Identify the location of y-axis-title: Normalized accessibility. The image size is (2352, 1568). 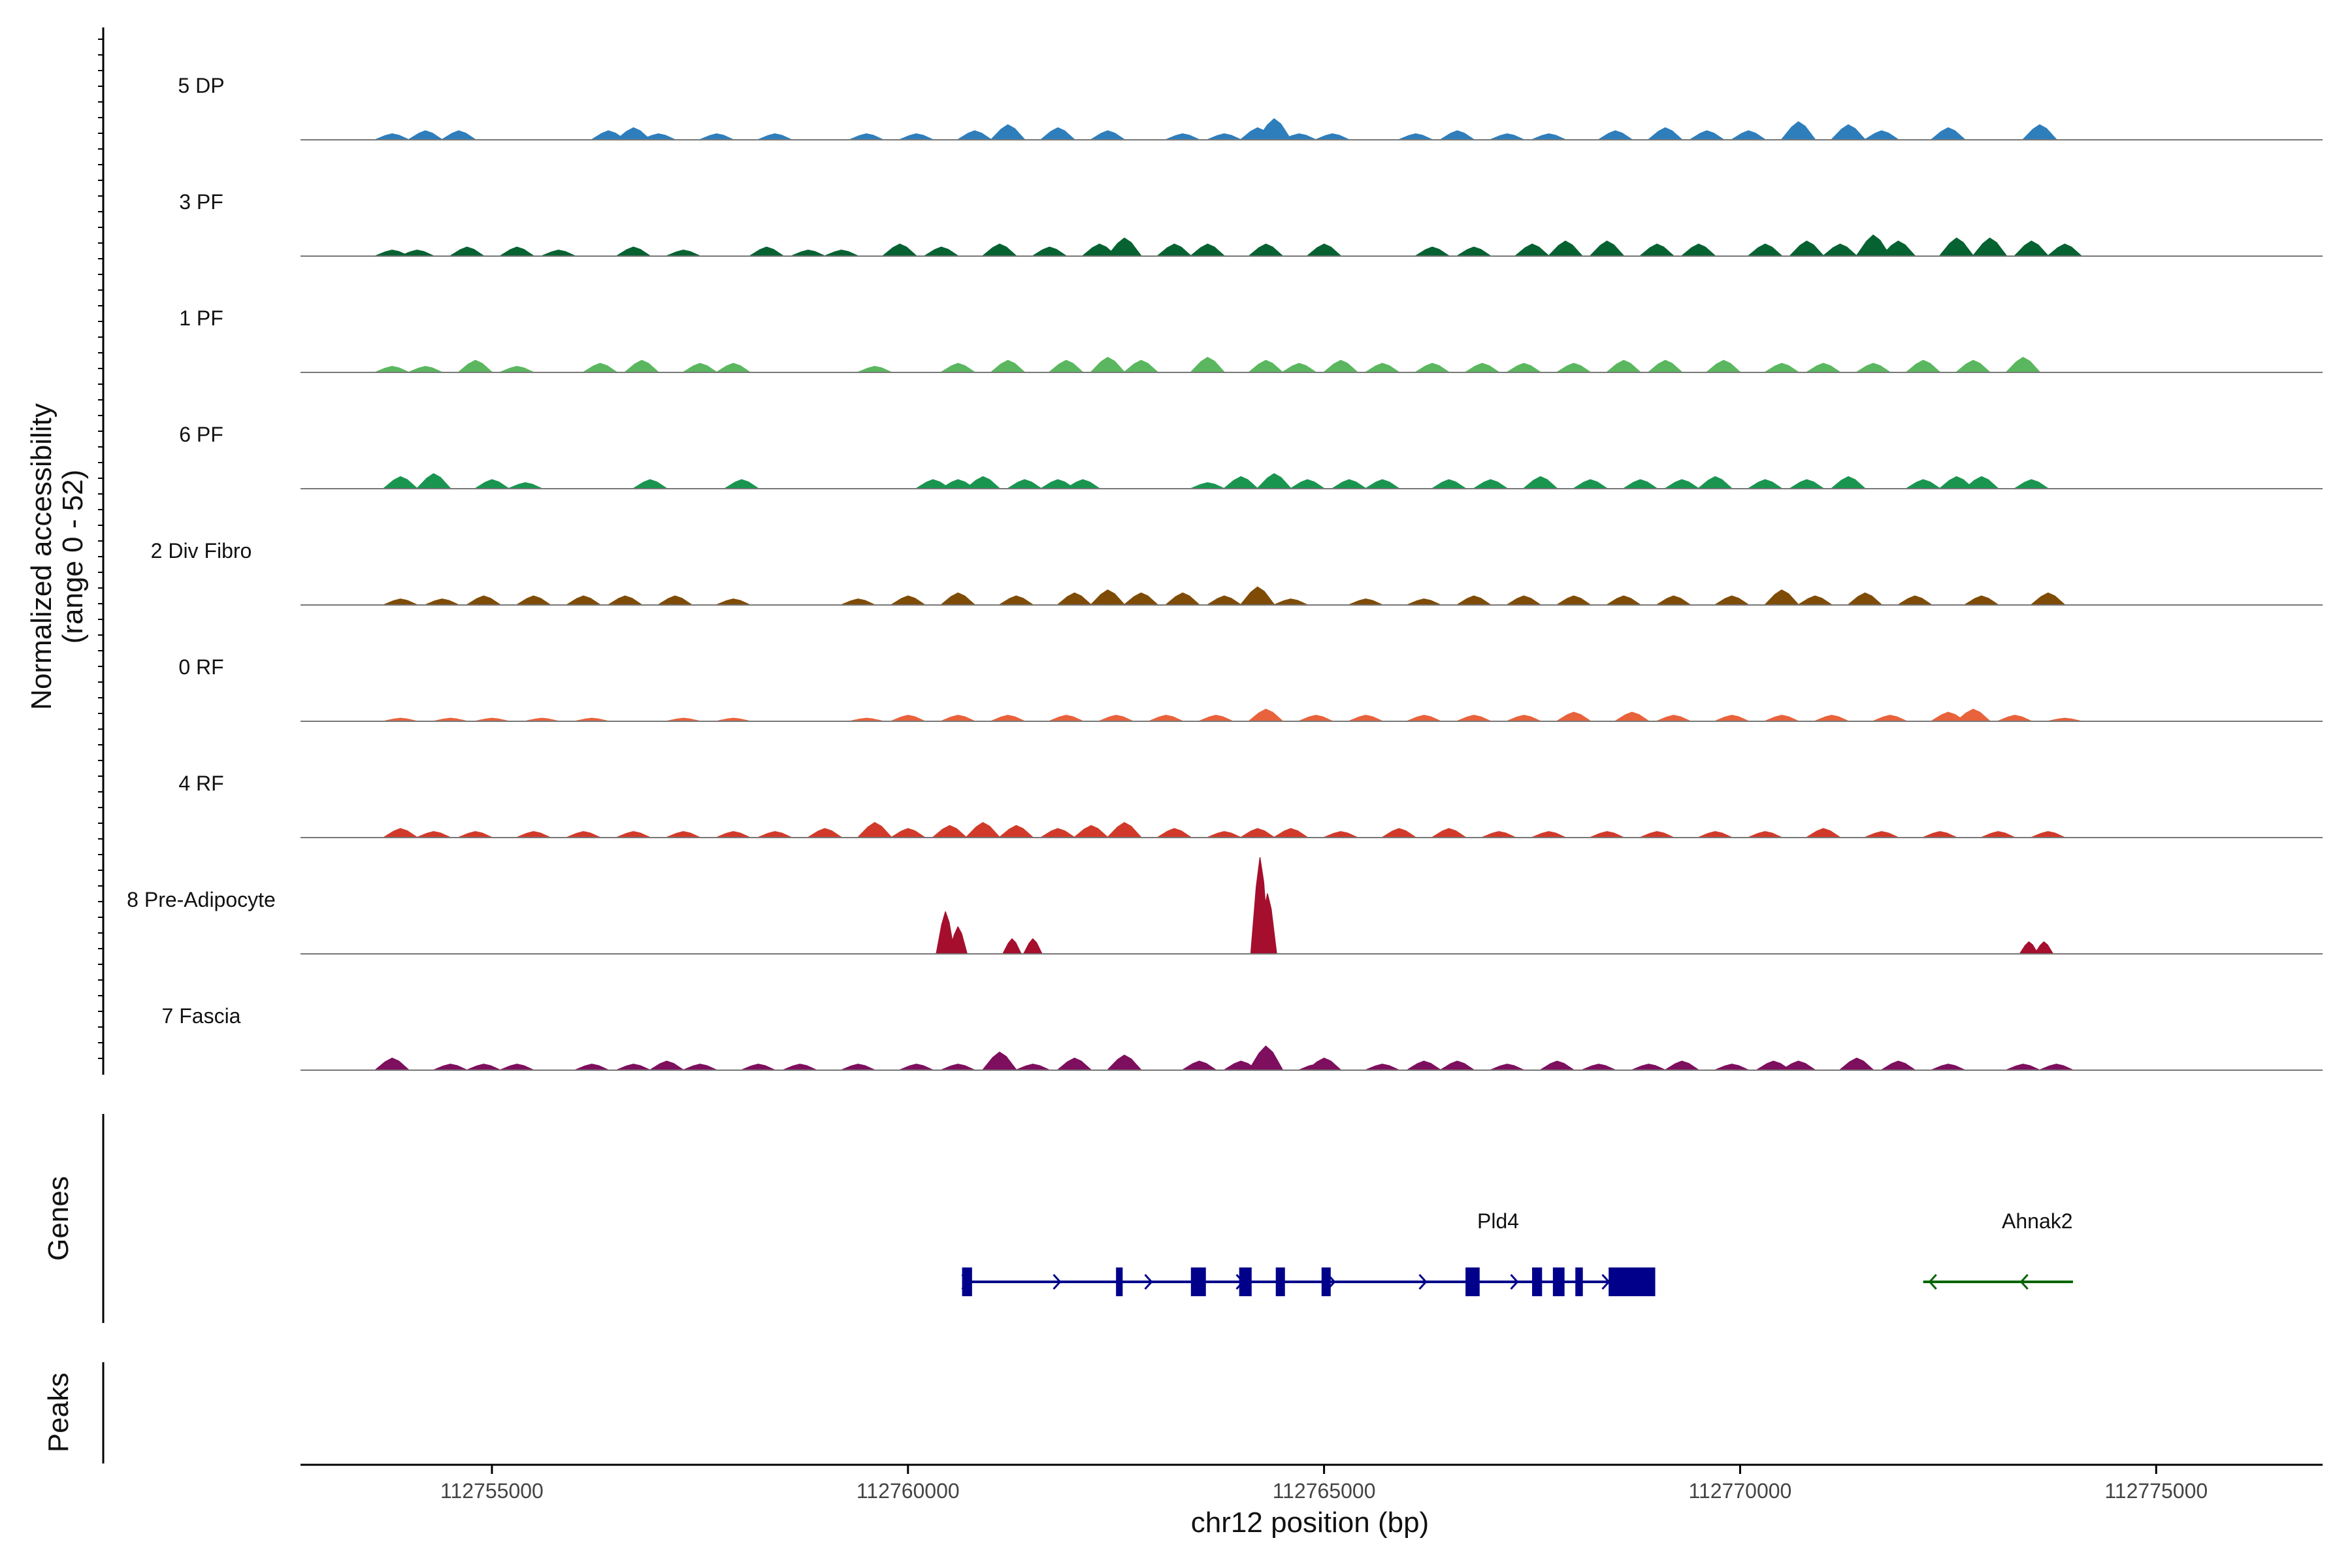
(41, 556).